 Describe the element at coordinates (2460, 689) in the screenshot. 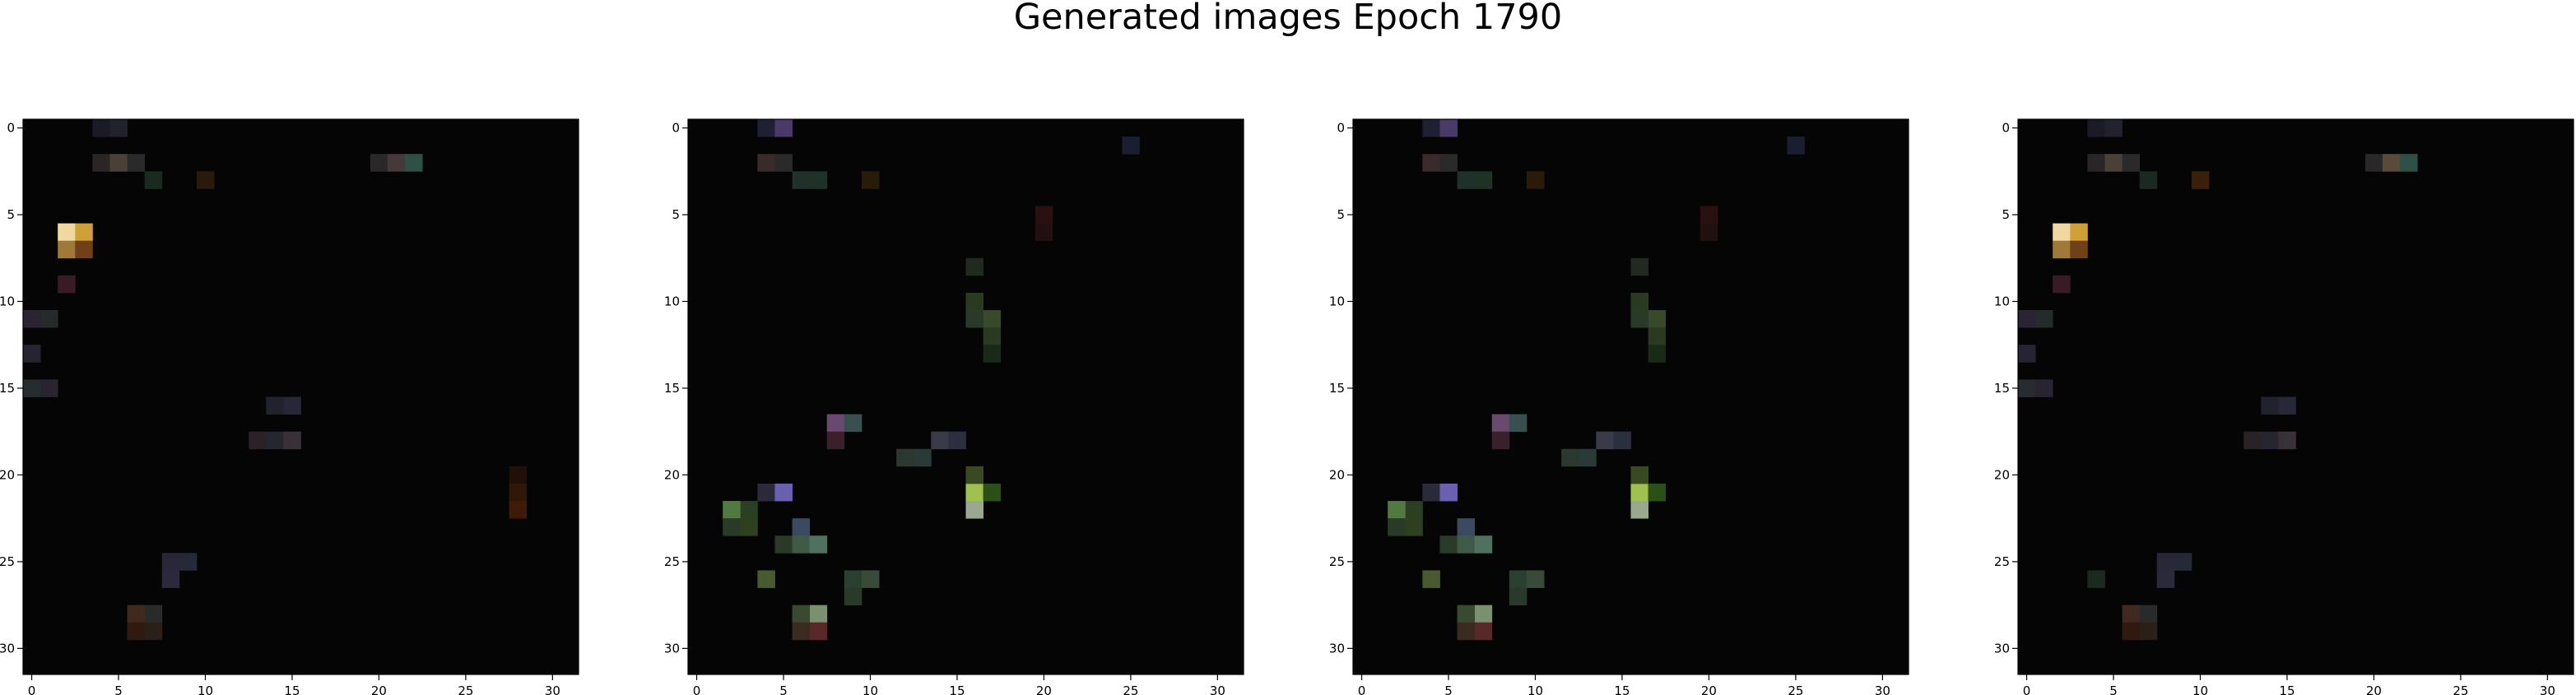

I see `x-tick-label: 25` at that location.